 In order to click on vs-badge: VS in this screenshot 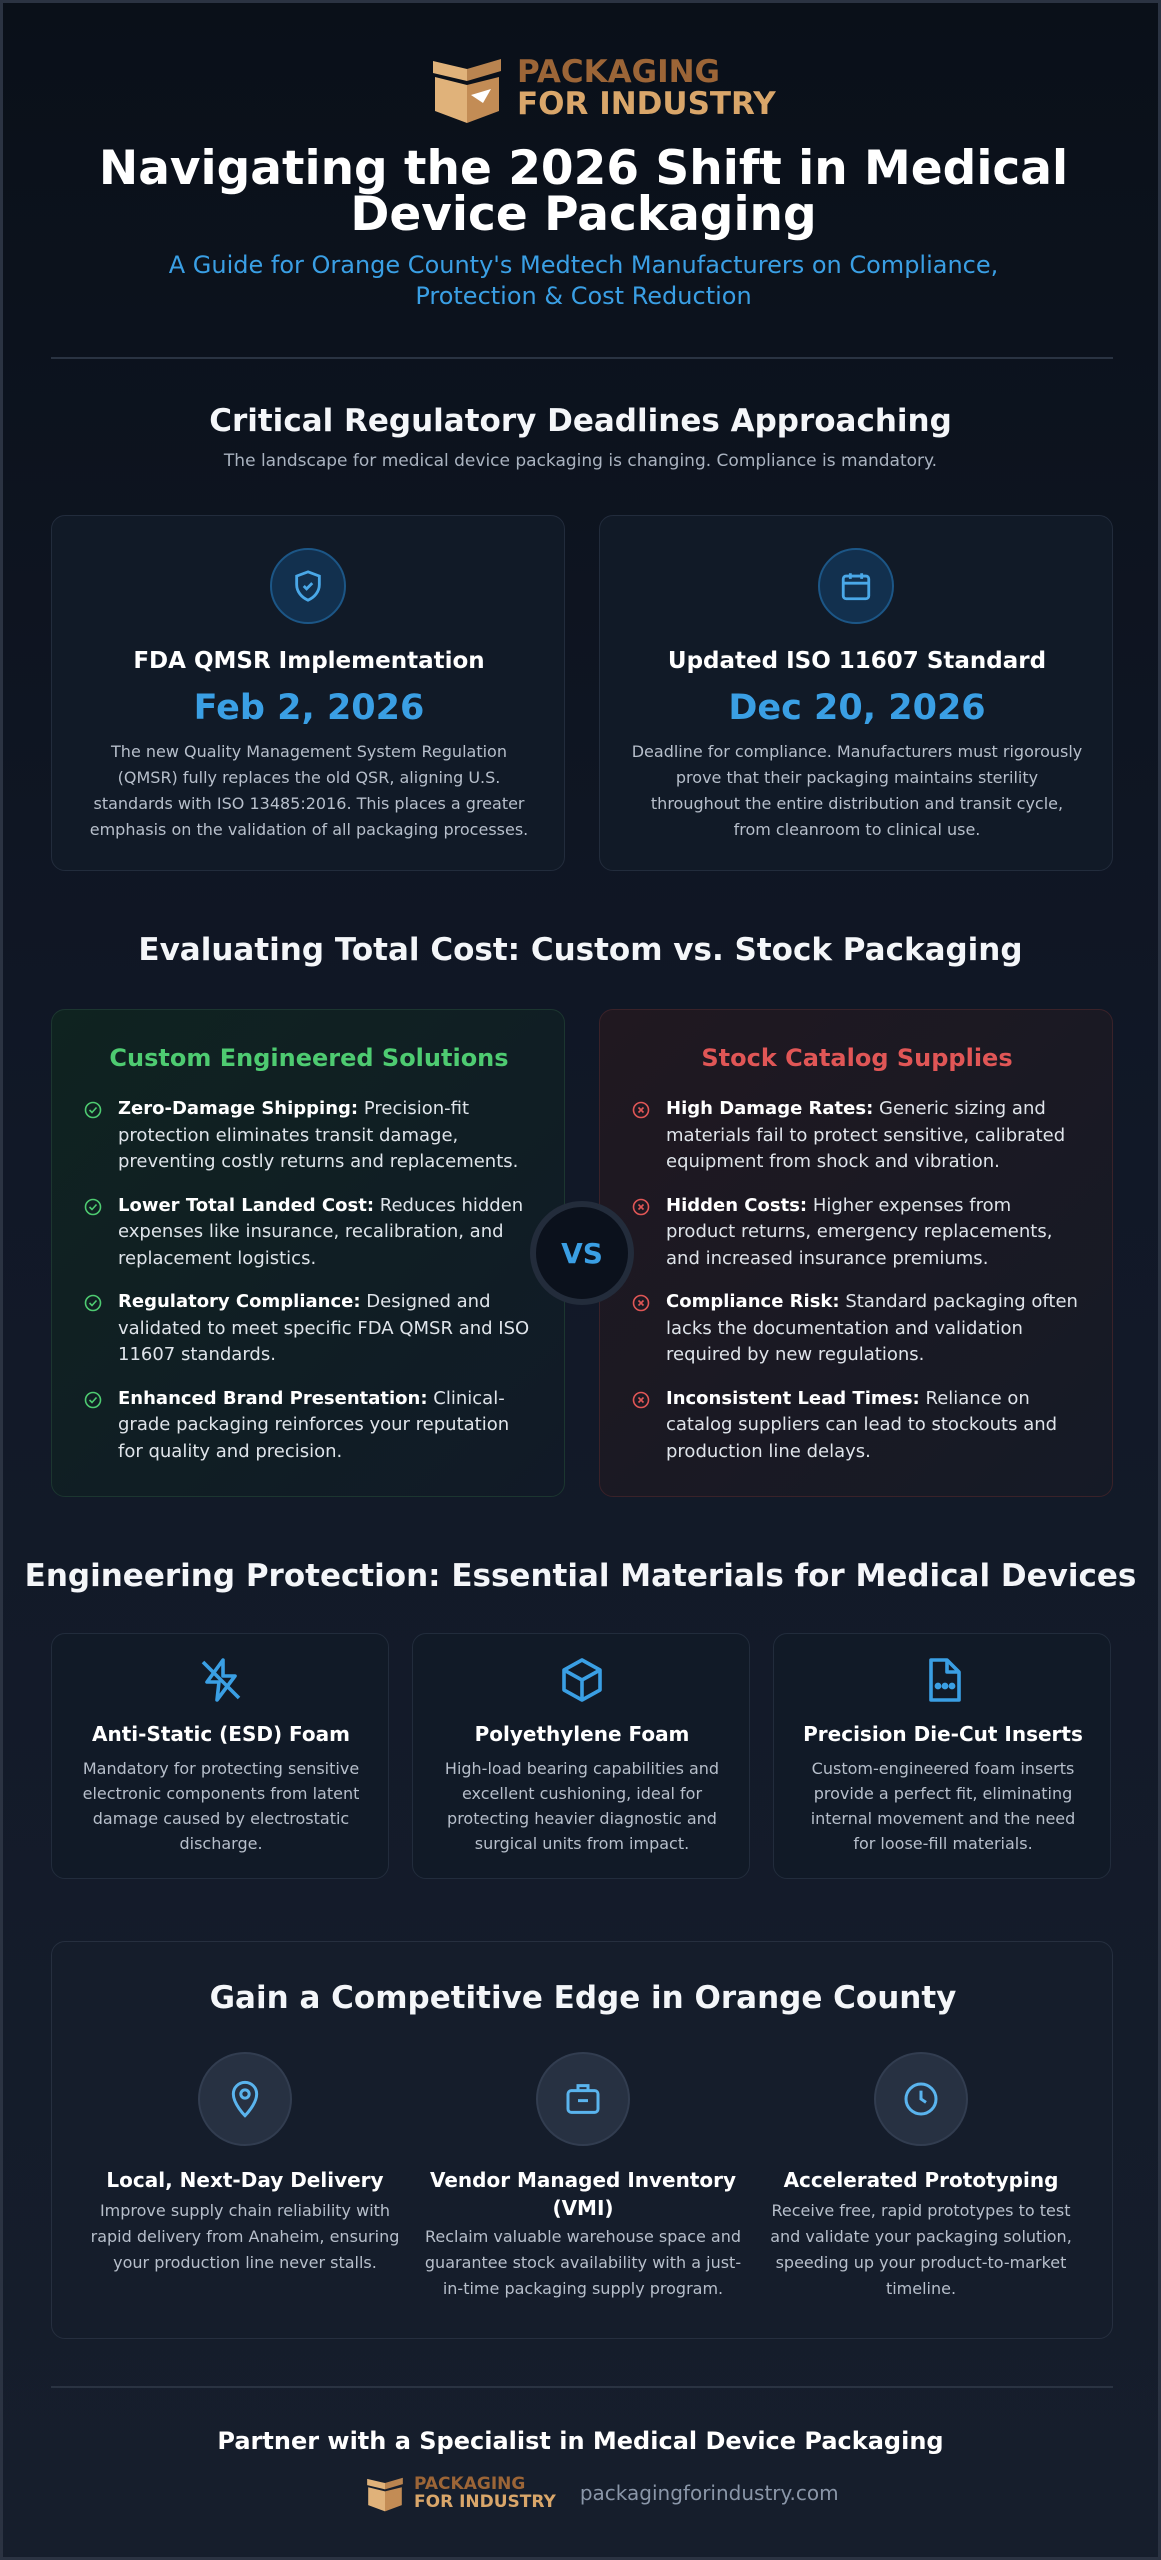, I will do `click(582, 1253)`.